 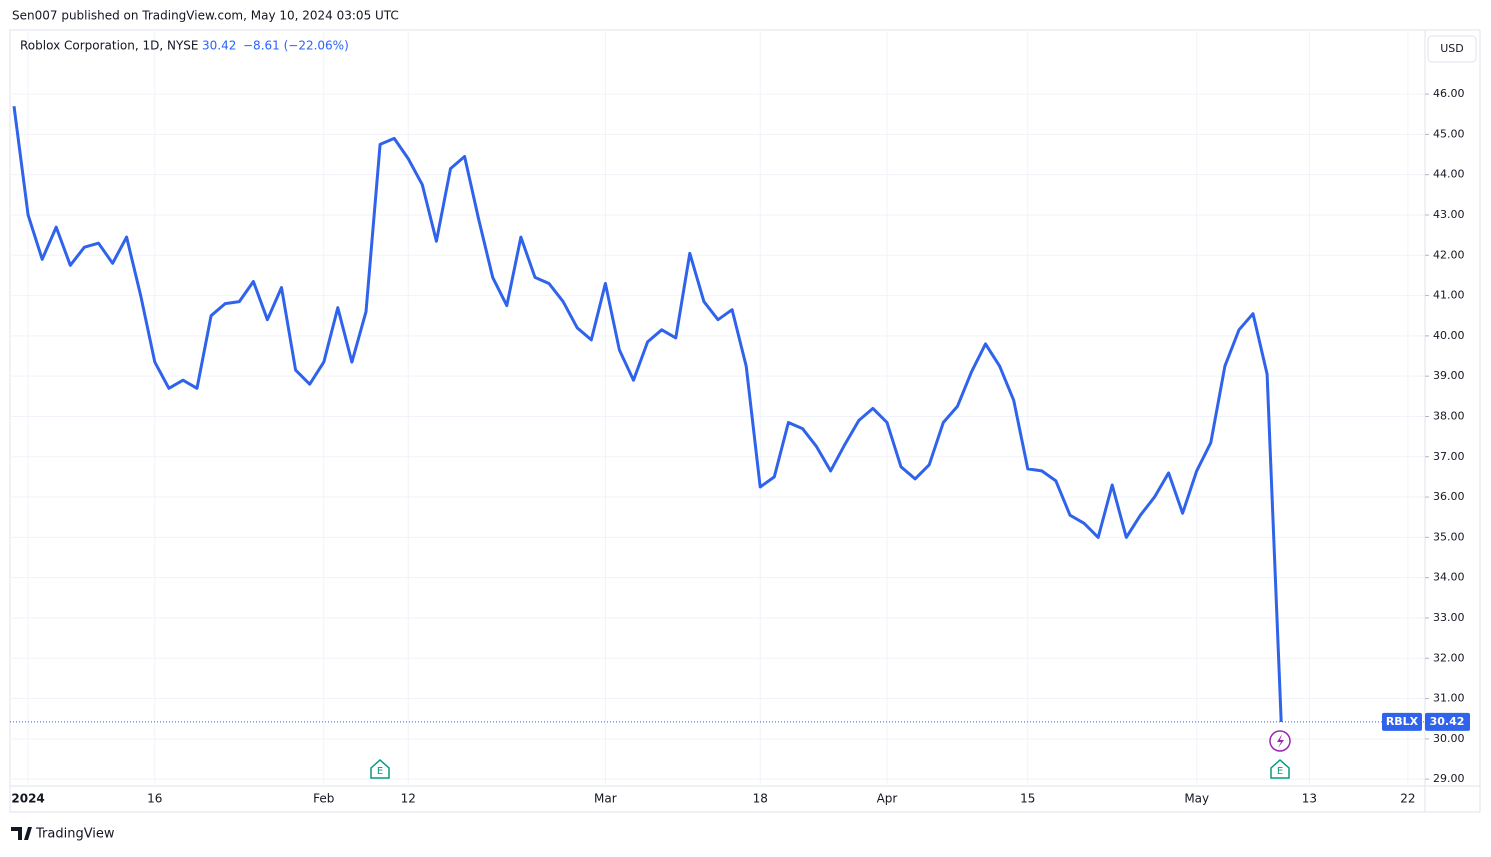 I want to click on y-tick-label: 33.00, so click(x=1449, y=617).